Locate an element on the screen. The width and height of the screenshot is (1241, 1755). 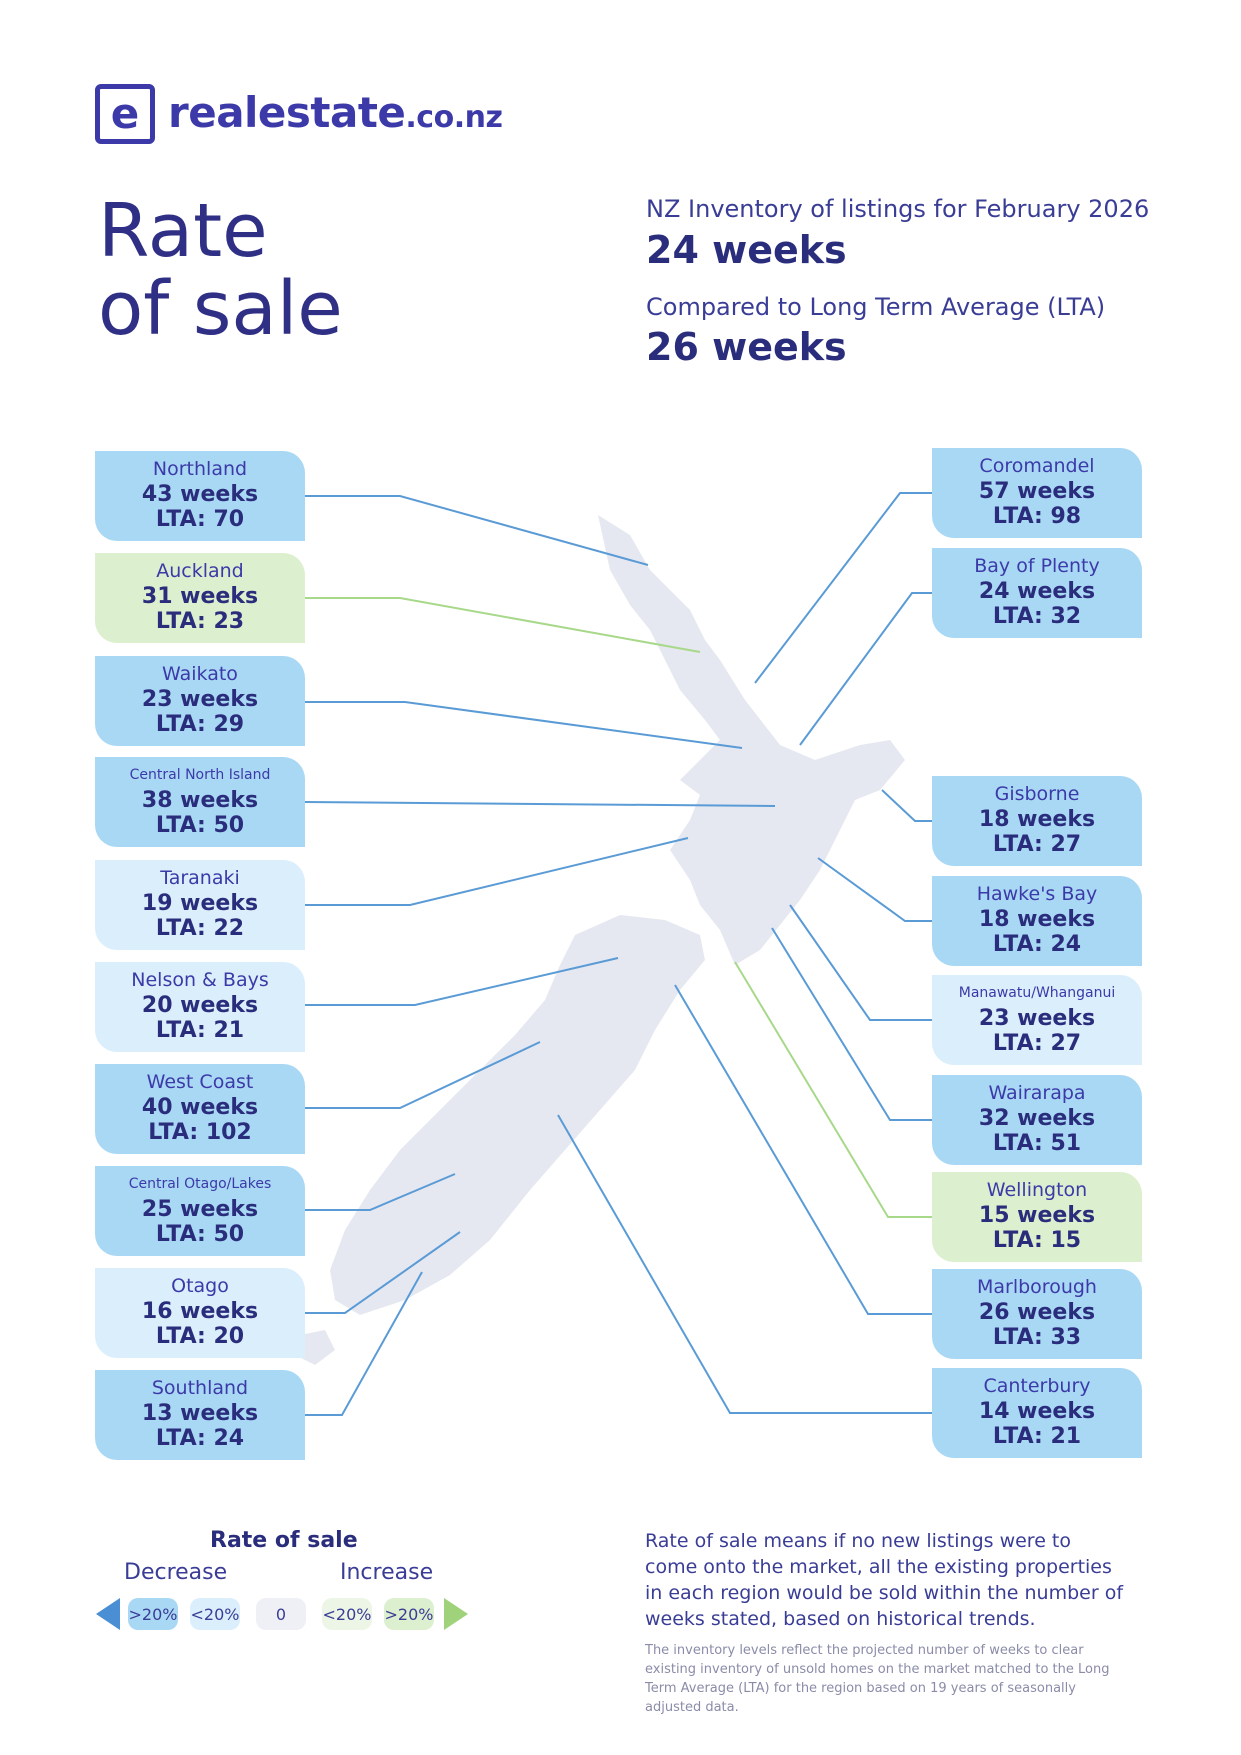
region-box-otago: Otago 16 weeks LTA: 20 is located at coordinates (200, 1313).